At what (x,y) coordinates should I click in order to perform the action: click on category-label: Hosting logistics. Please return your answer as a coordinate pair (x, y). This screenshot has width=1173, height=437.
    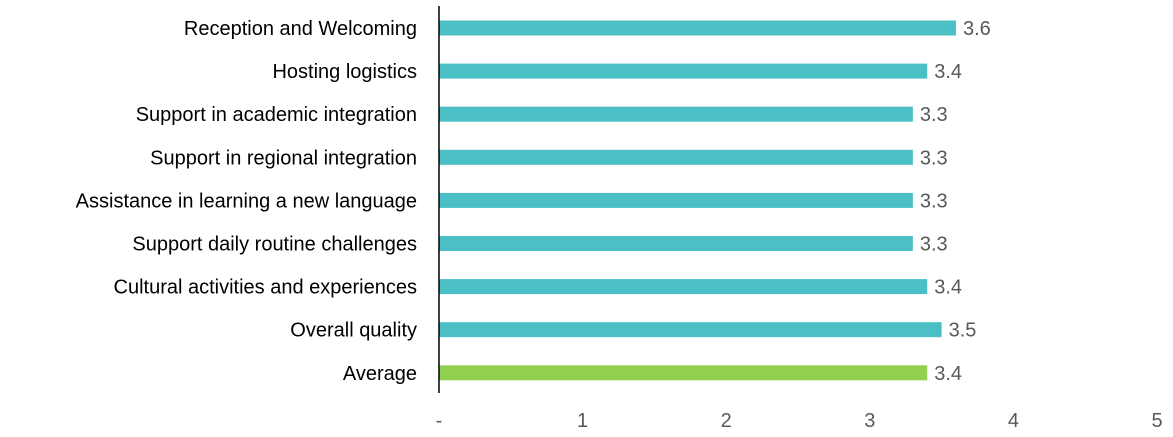
    Looking at the image, I should click on (344, 72).